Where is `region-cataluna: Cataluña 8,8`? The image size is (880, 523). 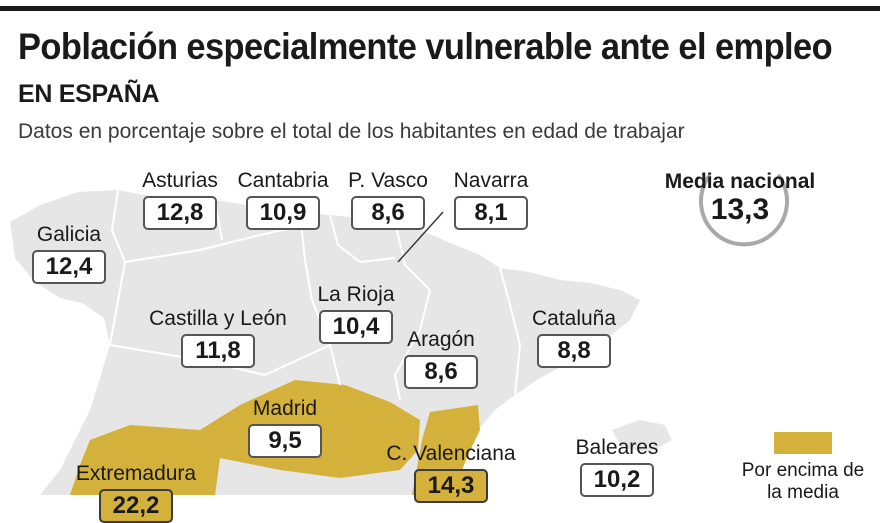
region-cataluna: Cataluña 8,8 is located at coordinates (574, 337).